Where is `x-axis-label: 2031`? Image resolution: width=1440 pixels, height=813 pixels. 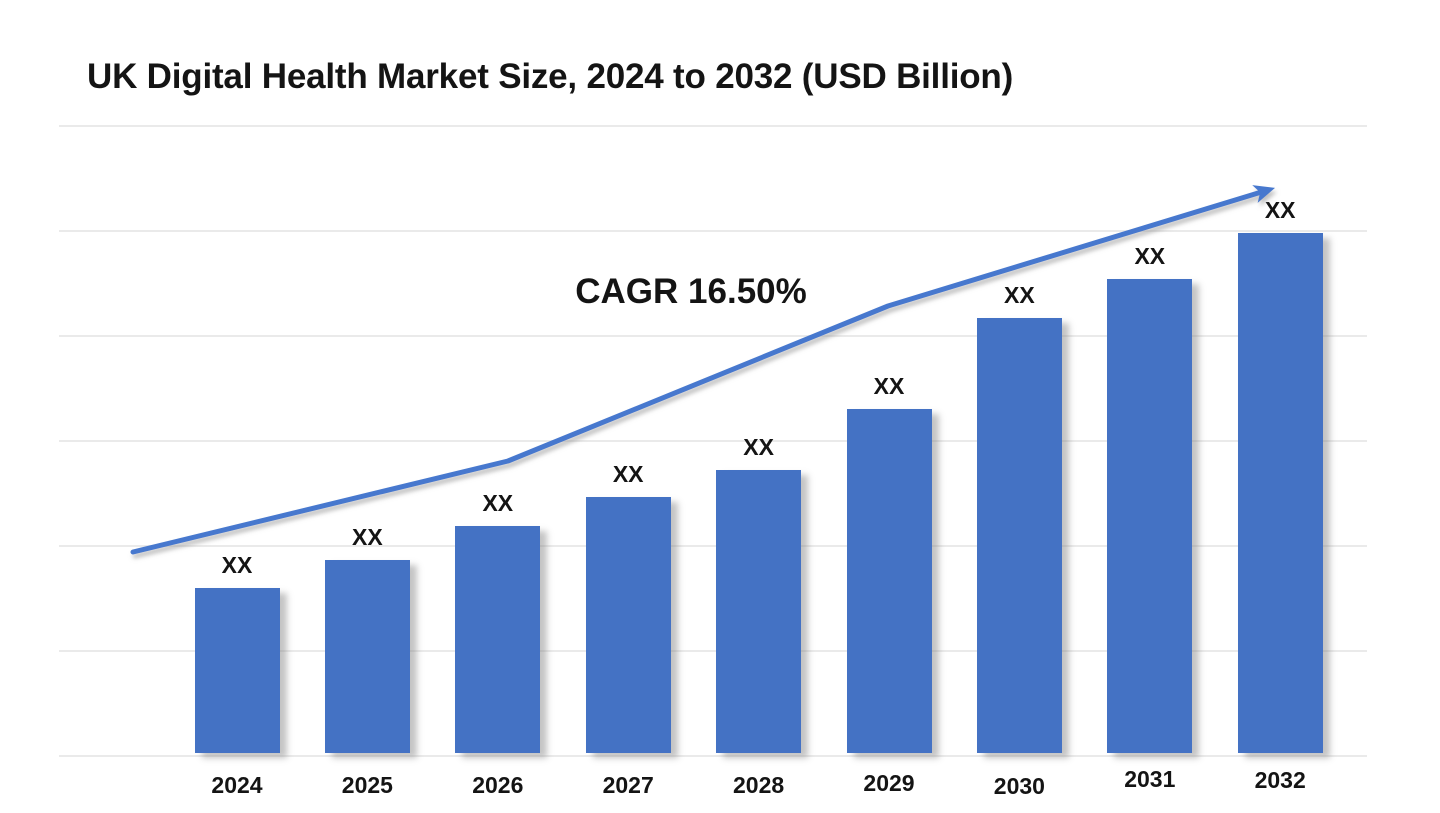
x-axis-label: 2031 is located at coordinates (1150, 779).